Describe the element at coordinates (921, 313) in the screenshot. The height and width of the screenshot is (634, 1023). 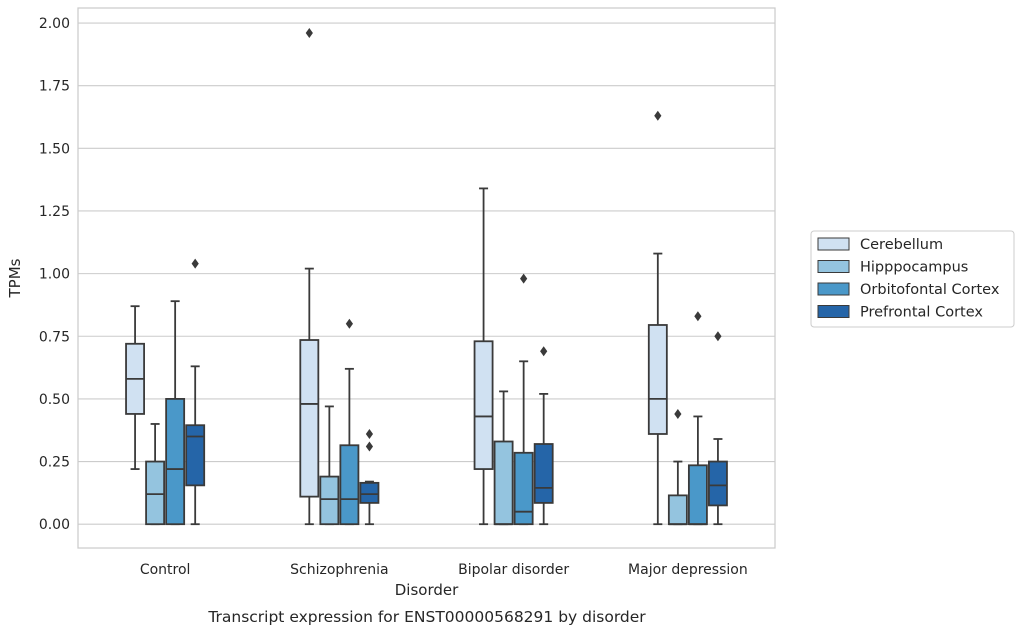
I see `legend-label: Prefrontal Cortex` at that location.